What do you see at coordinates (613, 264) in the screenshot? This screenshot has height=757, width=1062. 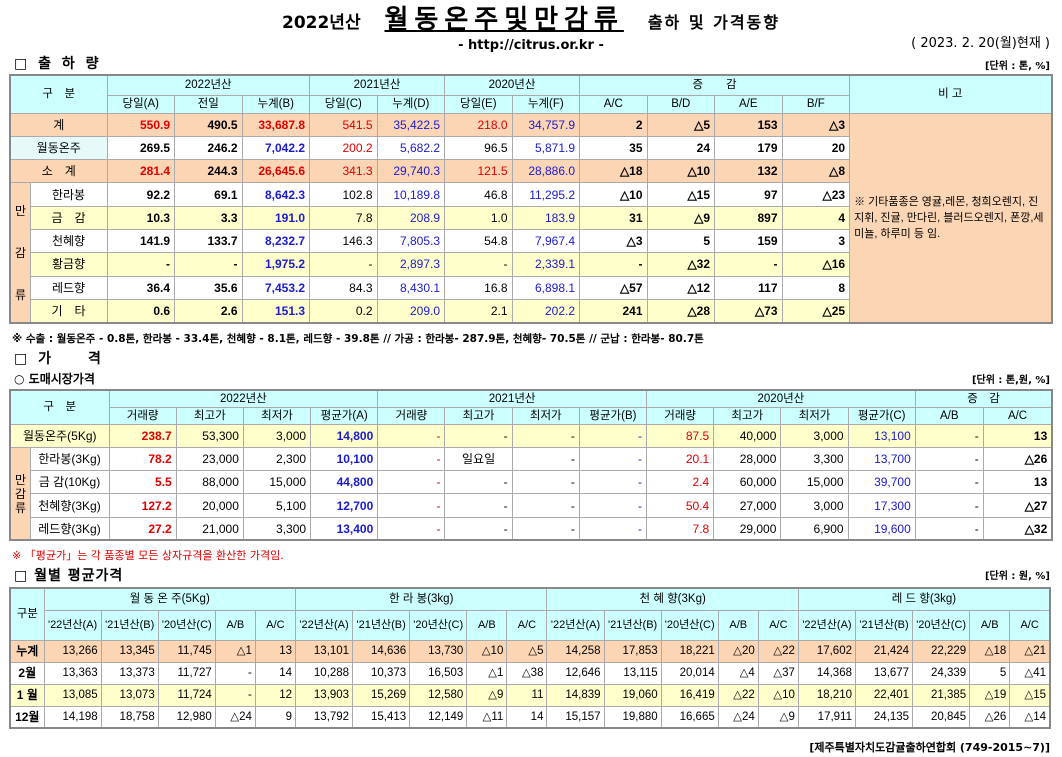 I see `cell-ac-7: -` at bounding box center [613, 264].